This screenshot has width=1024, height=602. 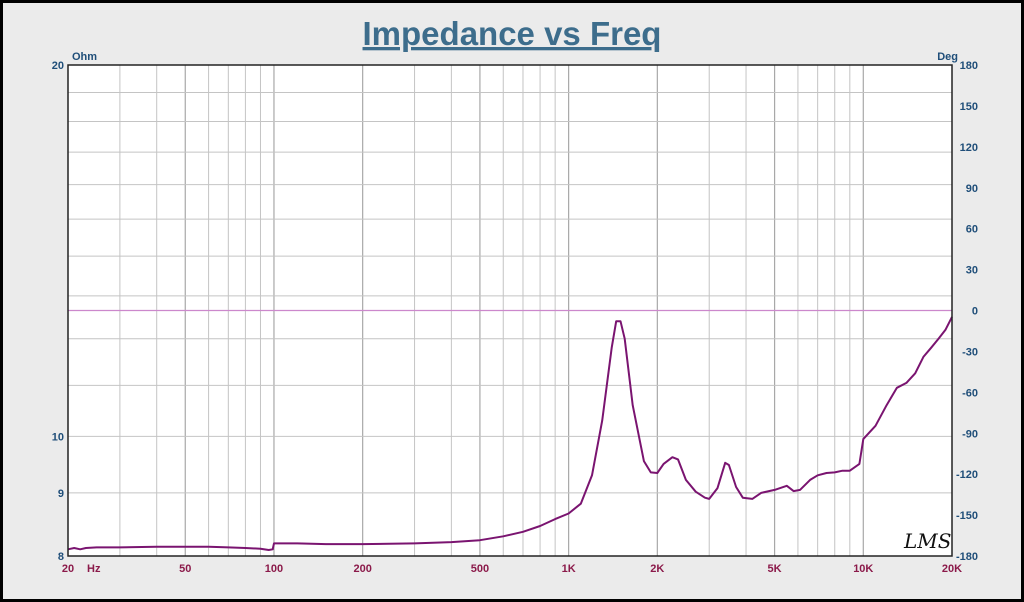 What do you see at coordinates (972, 230) in the screenshot?
I see `y-right-tick-label: 60` at bounding box center [972, 230].